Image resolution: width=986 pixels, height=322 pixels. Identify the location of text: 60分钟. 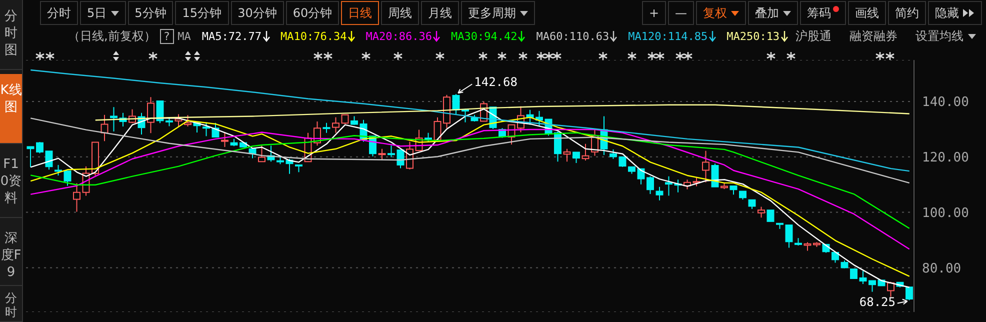
(312, 13).